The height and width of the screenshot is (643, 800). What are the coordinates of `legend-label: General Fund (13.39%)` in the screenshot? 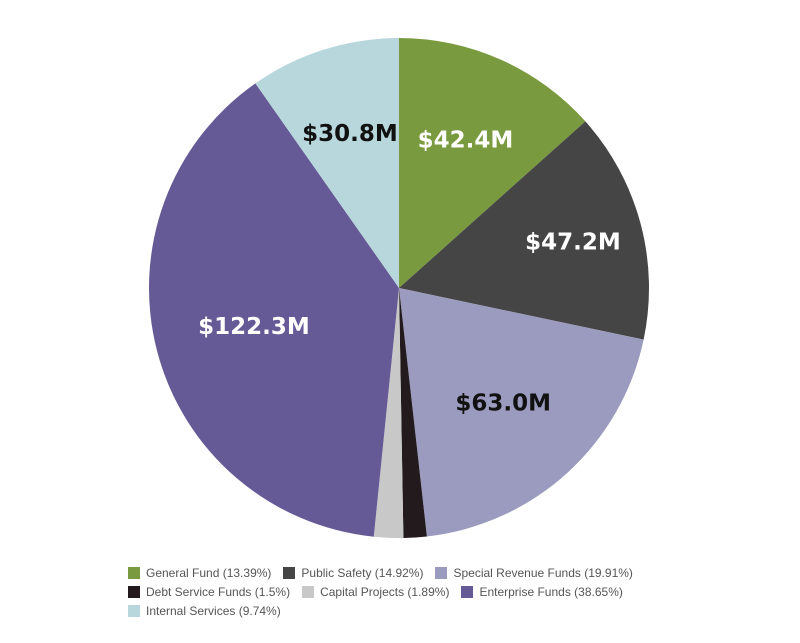 It's located at (209, 572).